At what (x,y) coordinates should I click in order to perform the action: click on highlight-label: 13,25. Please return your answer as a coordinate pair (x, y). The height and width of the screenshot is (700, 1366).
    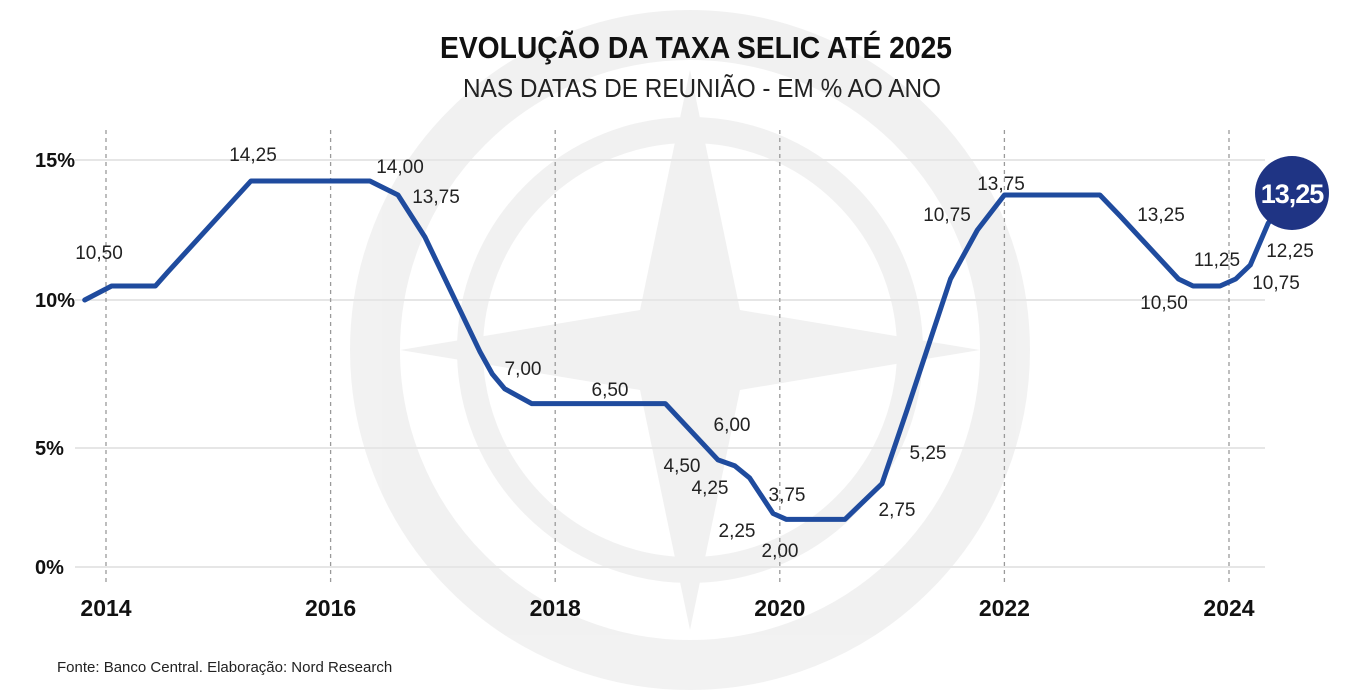
    Looking at the image, I should click on (1293, 194).